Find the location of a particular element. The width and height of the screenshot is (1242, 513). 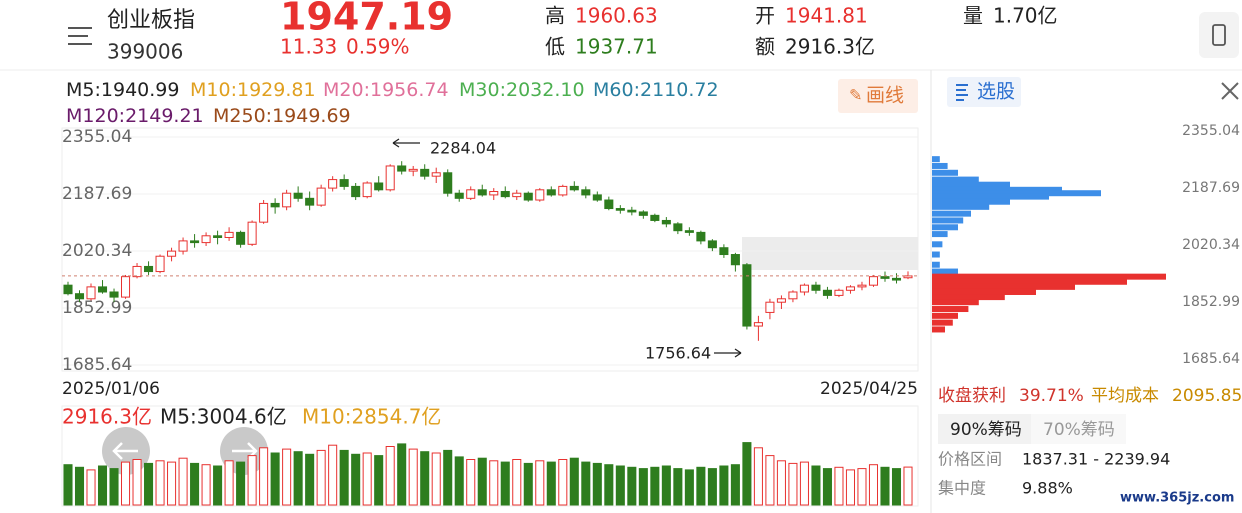

y-tick-label: 1852.99 is located at coordinates (97, 308).